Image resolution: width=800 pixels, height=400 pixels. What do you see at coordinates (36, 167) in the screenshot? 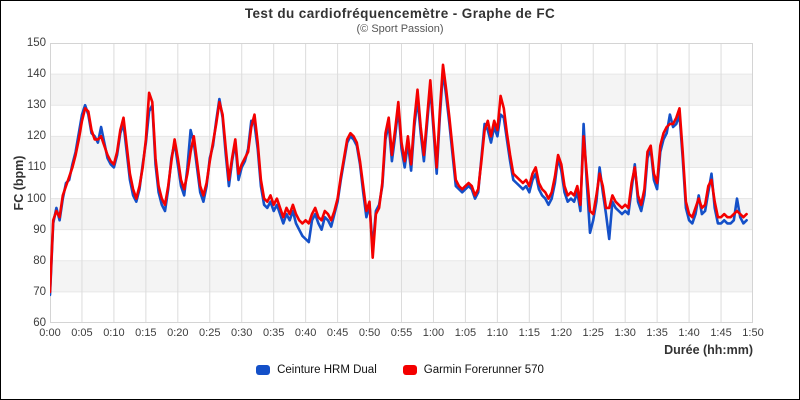
I see `y-tick-label: 110` at bounding box center [36, 167].